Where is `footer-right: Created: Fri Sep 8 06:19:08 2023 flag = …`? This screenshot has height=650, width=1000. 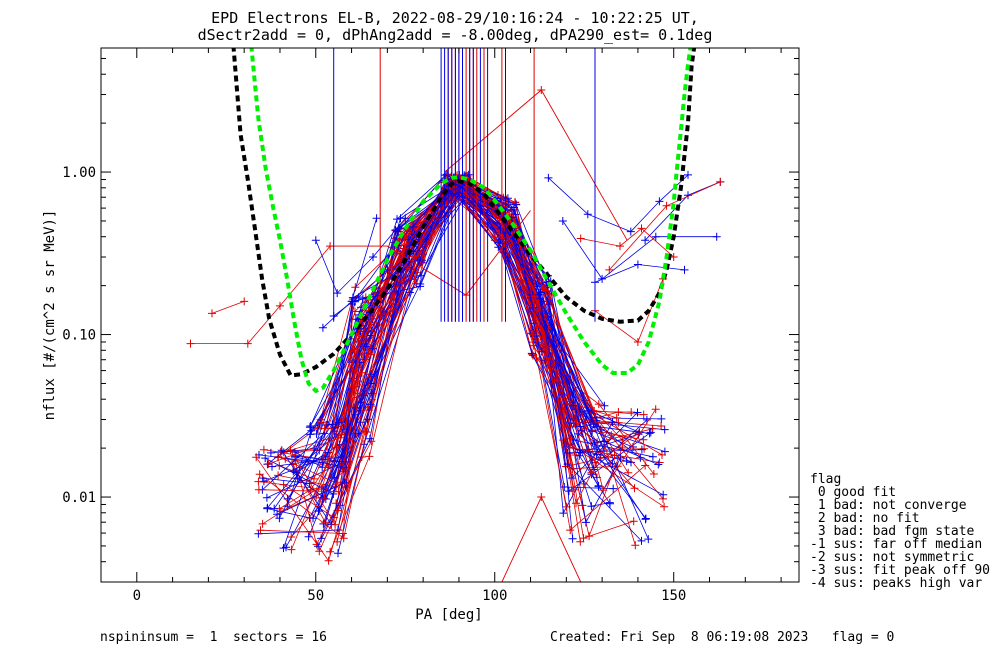
footer-right: Created: Fri Sep 8 06:19:08 2023 flag = … is located at coordinates (722, 637).